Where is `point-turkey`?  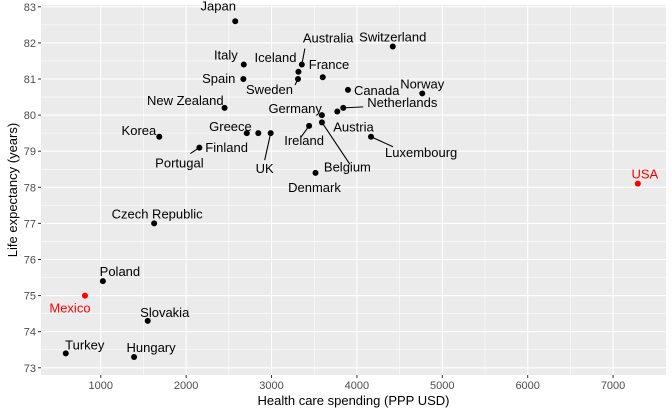 point-turkey is located at coordinates (65, 353).